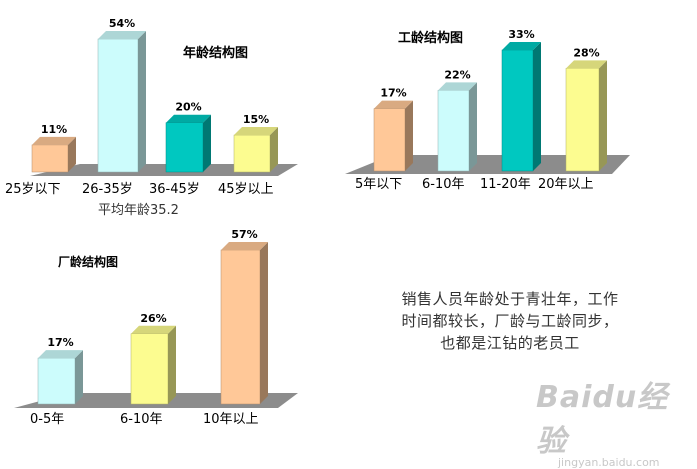 This screenshot has height=469, width=697. I want to click on note-line: 销售人员年龄处于青壮年，工作, so click(510, 299).